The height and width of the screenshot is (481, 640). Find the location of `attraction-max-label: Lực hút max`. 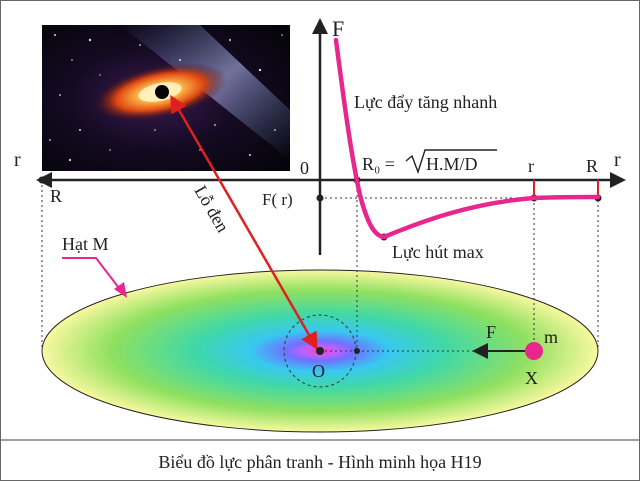

attraction-max-label: Lực hút max is located at coordinates (438, 252).